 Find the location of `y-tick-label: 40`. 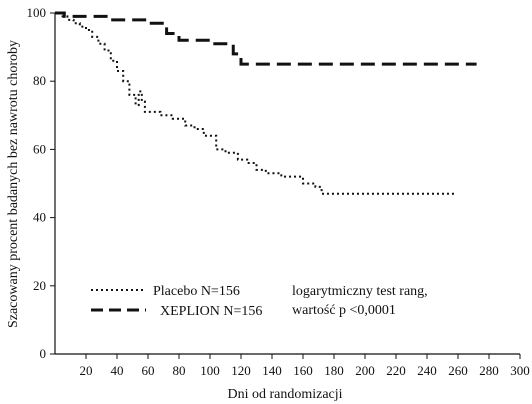

y-tick-label: 40 is located at coordinates (39, 217).